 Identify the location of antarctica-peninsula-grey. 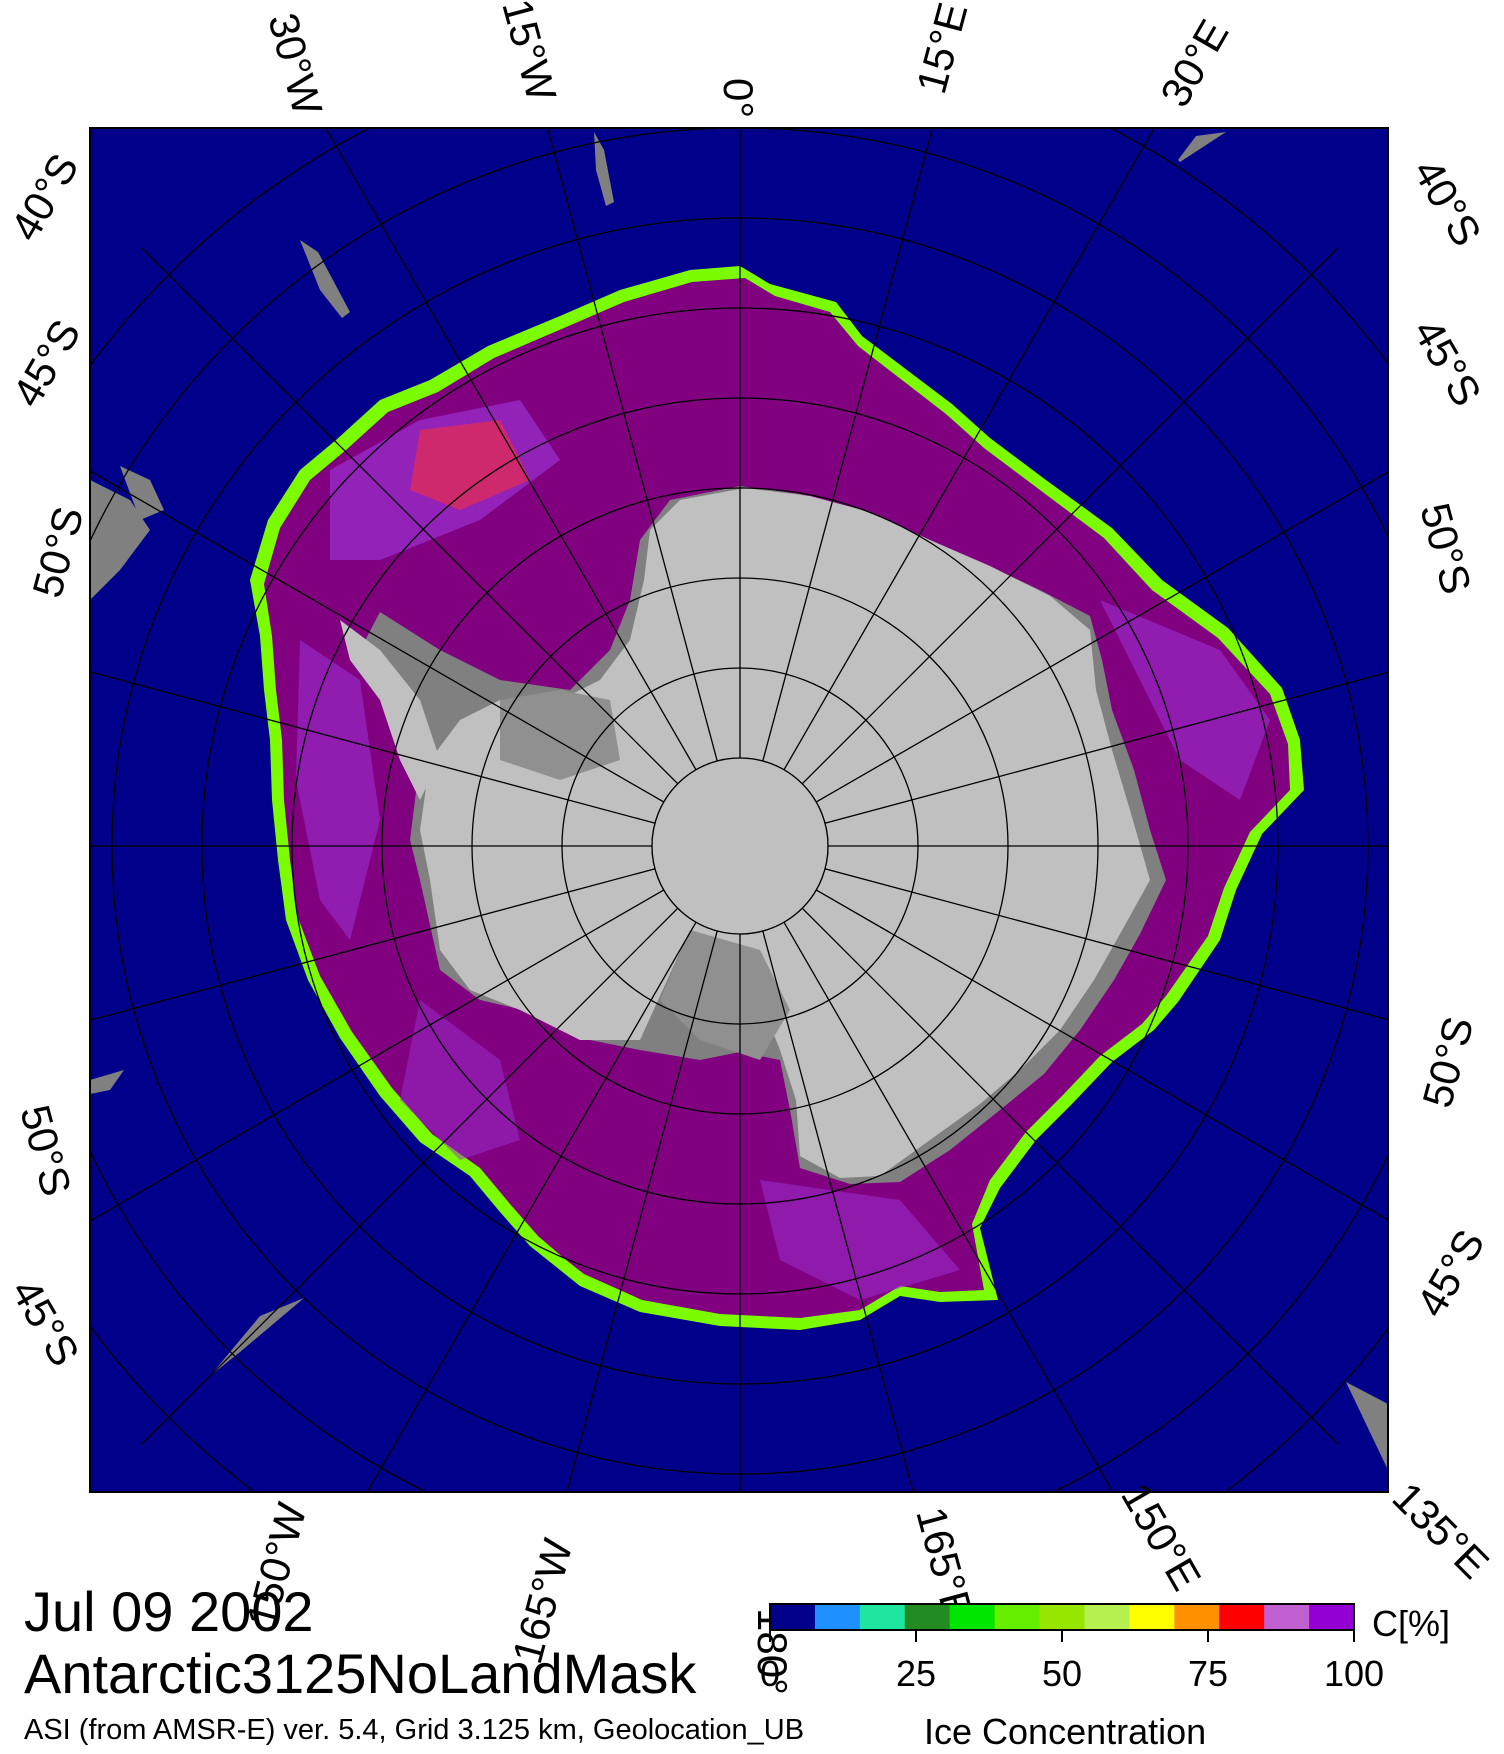
(560, 735).